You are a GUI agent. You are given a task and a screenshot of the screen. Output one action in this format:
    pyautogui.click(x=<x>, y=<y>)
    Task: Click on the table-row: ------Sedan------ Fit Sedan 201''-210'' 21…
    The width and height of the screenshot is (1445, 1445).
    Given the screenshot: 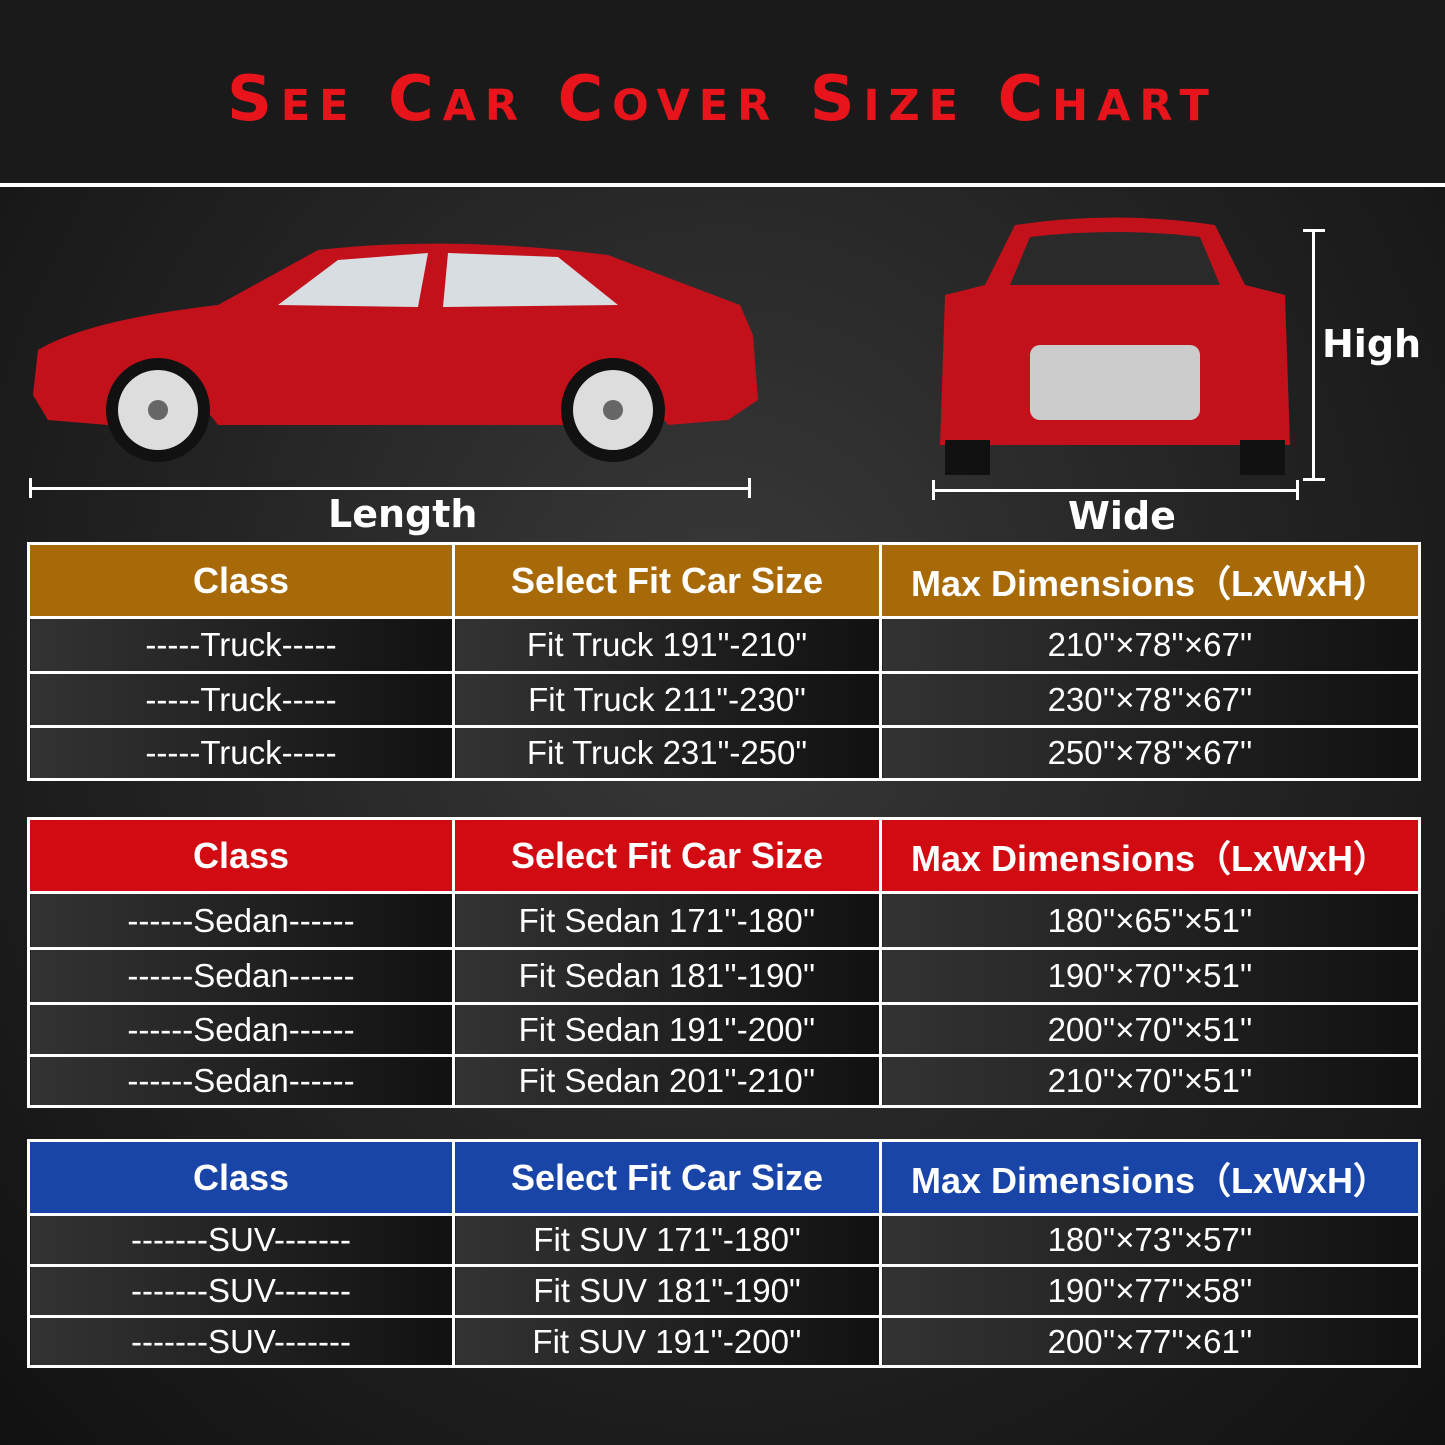 What is the action you would take?
    pyautogui.click(x=724, y=1081)
    